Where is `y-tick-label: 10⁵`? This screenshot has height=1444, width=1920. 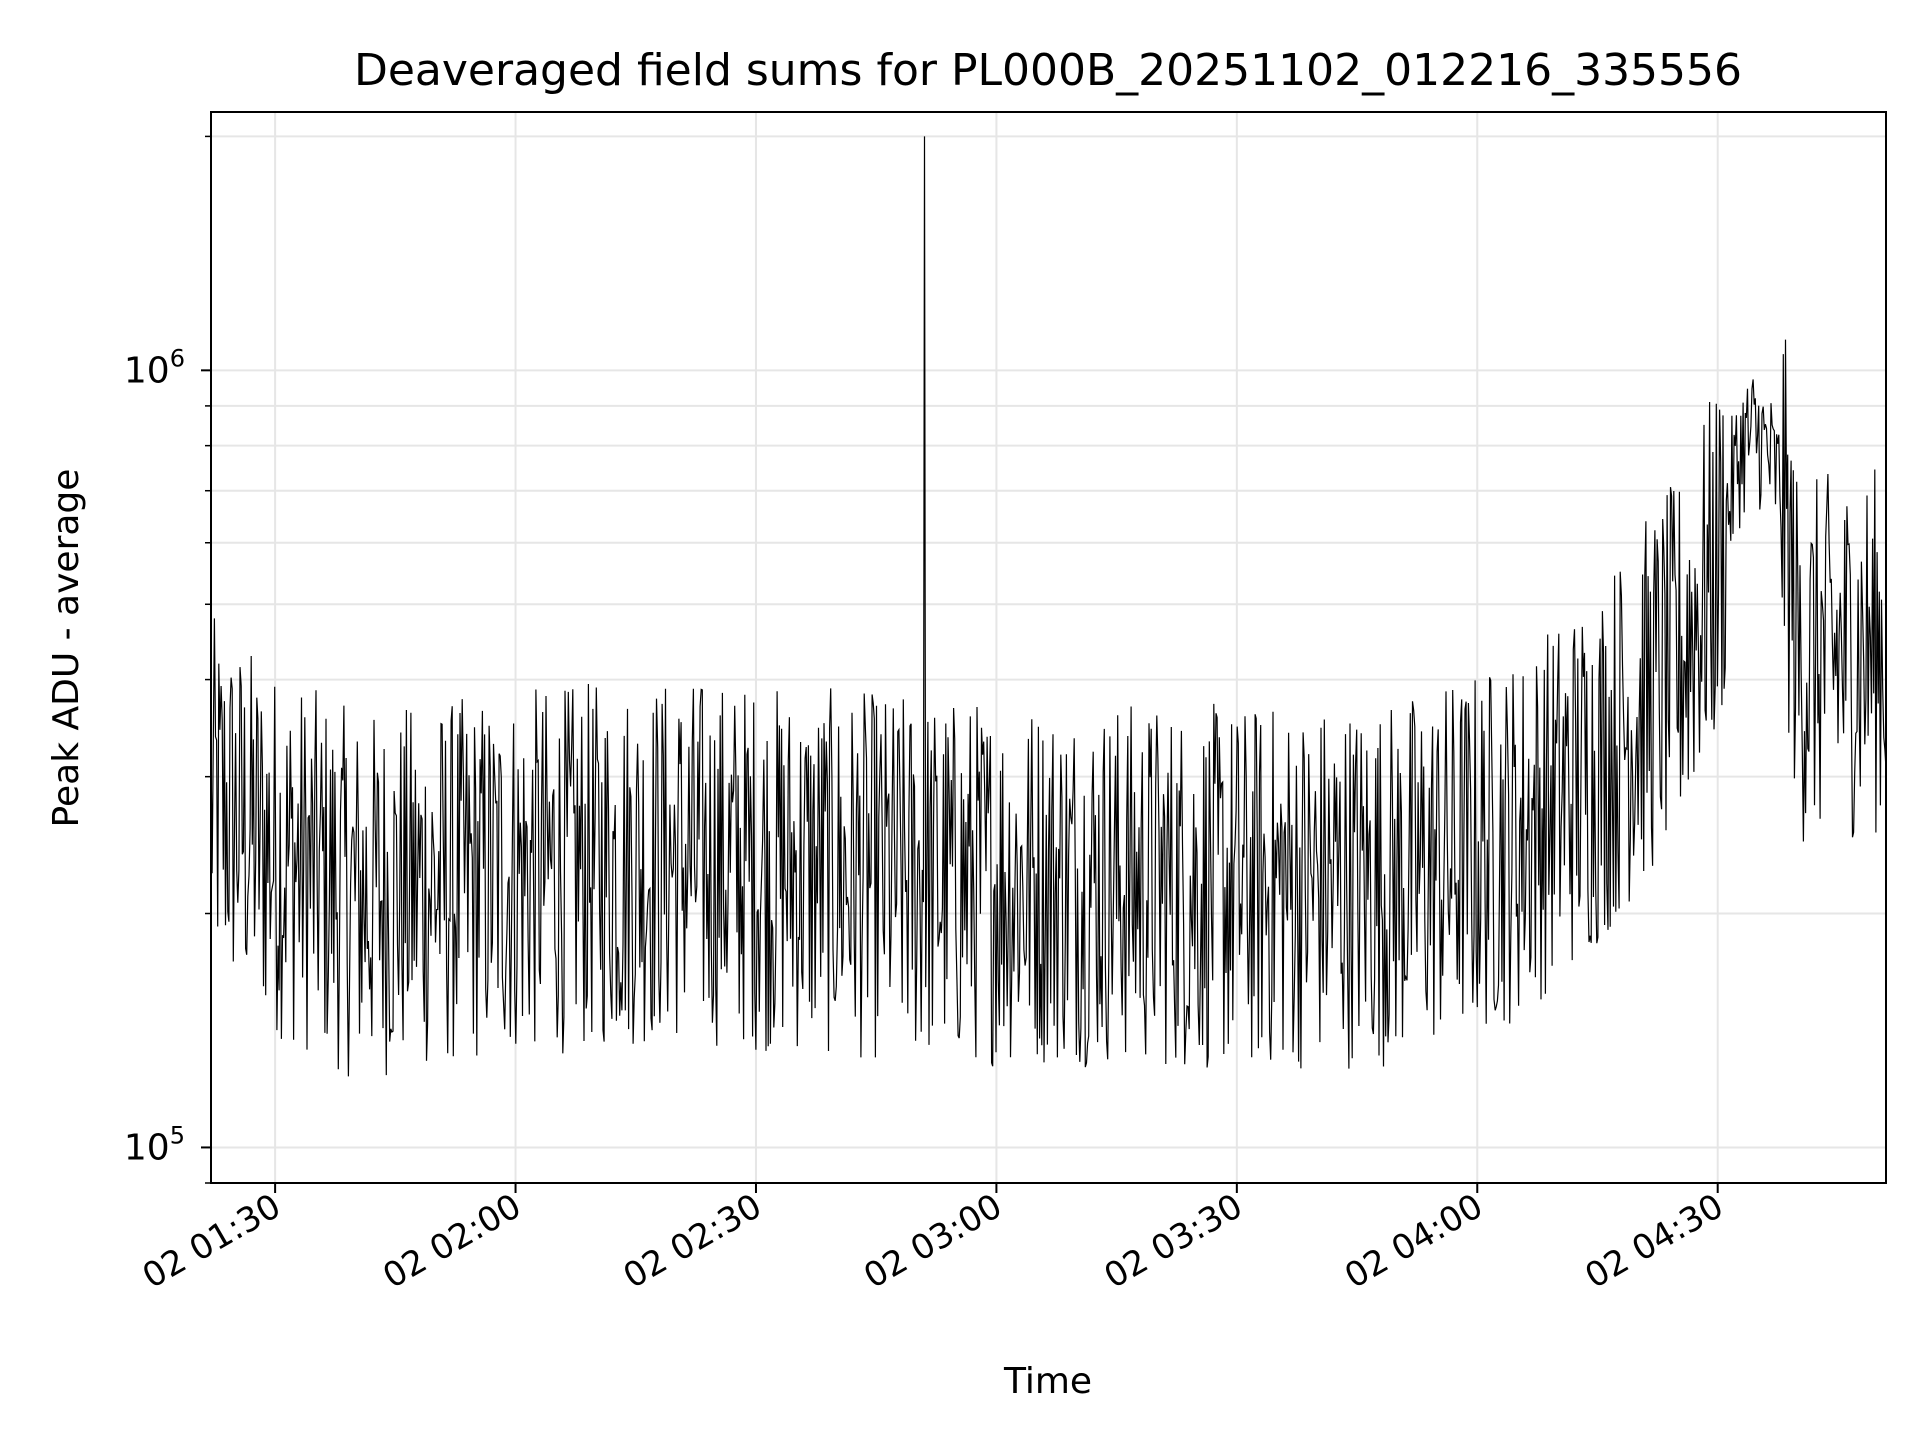
y-tick-label: 10⁵ is located at coordinates (154, 1144).